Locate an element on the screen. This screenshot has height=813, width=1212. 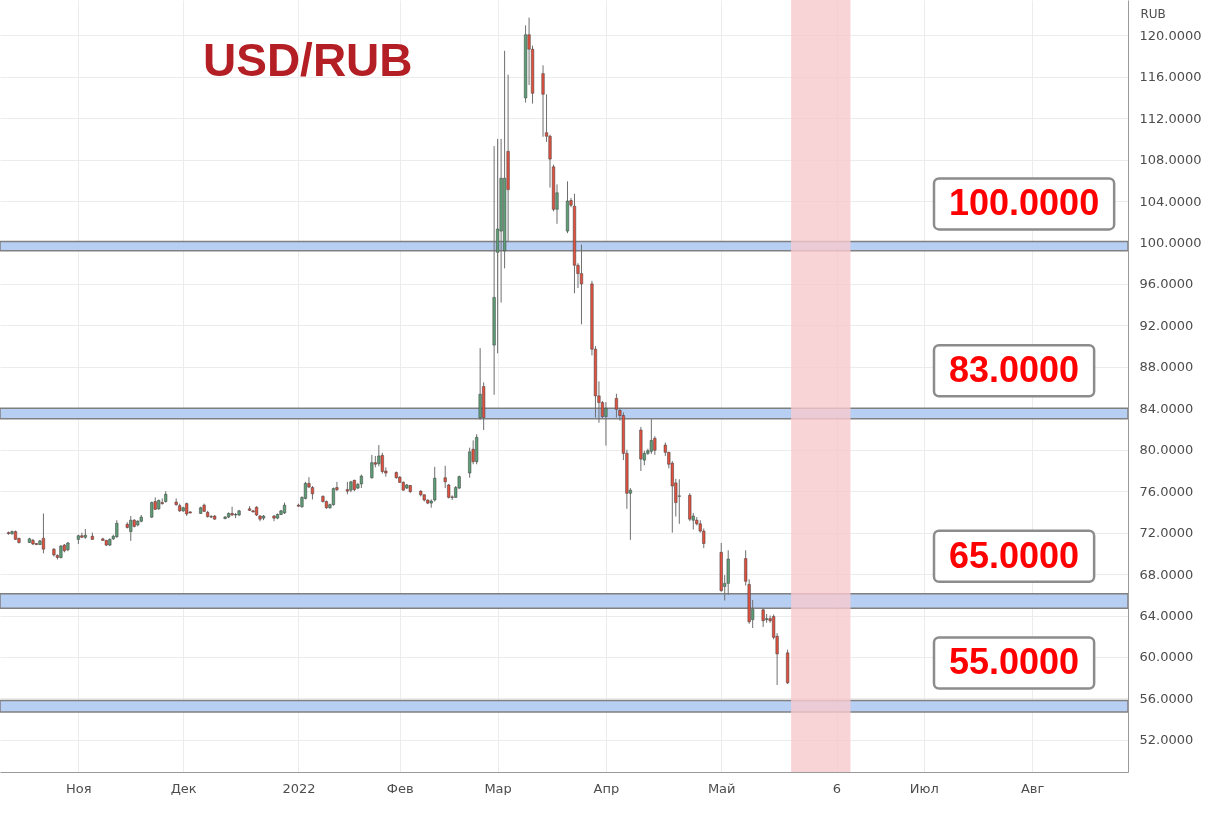
y-tick-label: 92.0000 is located at coordinates (1166, 325).